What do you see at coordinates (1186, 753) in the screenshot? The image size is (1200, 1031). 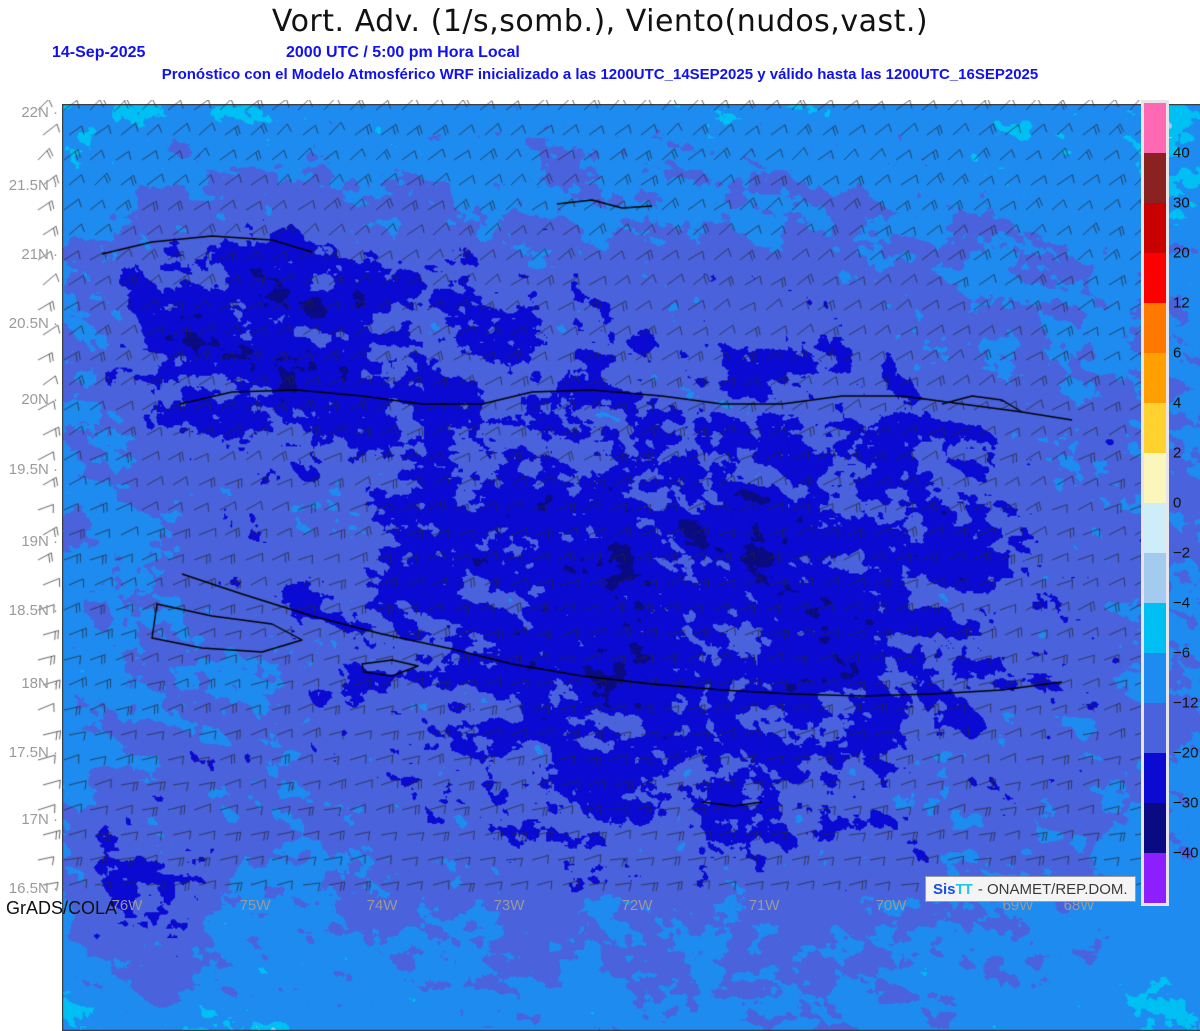 I see `colorbar-tick-label: −20` at bounding box center [1186, 753].